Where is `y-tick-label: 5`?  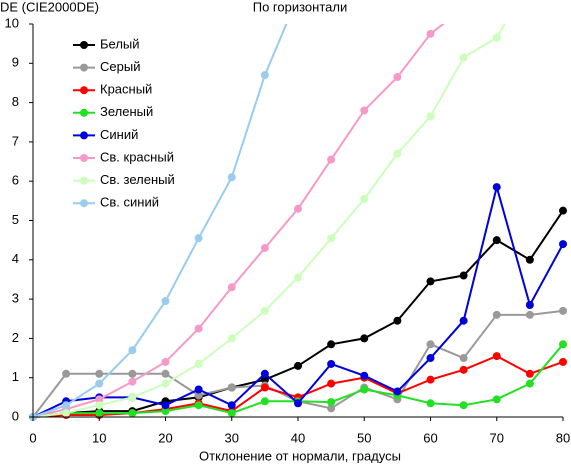 y-tick-label: 5 is located at coordinates (15, 219).